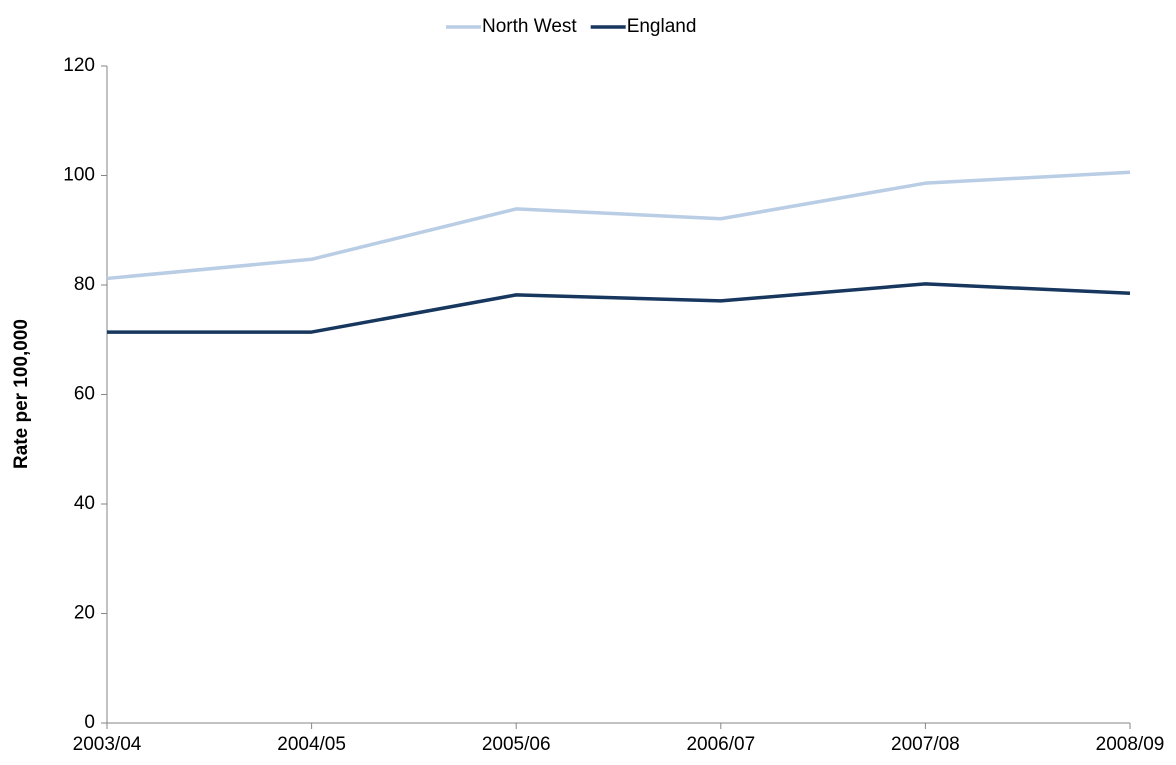  I want to click on x-tick-label: 2004/05, so click(311, 744).